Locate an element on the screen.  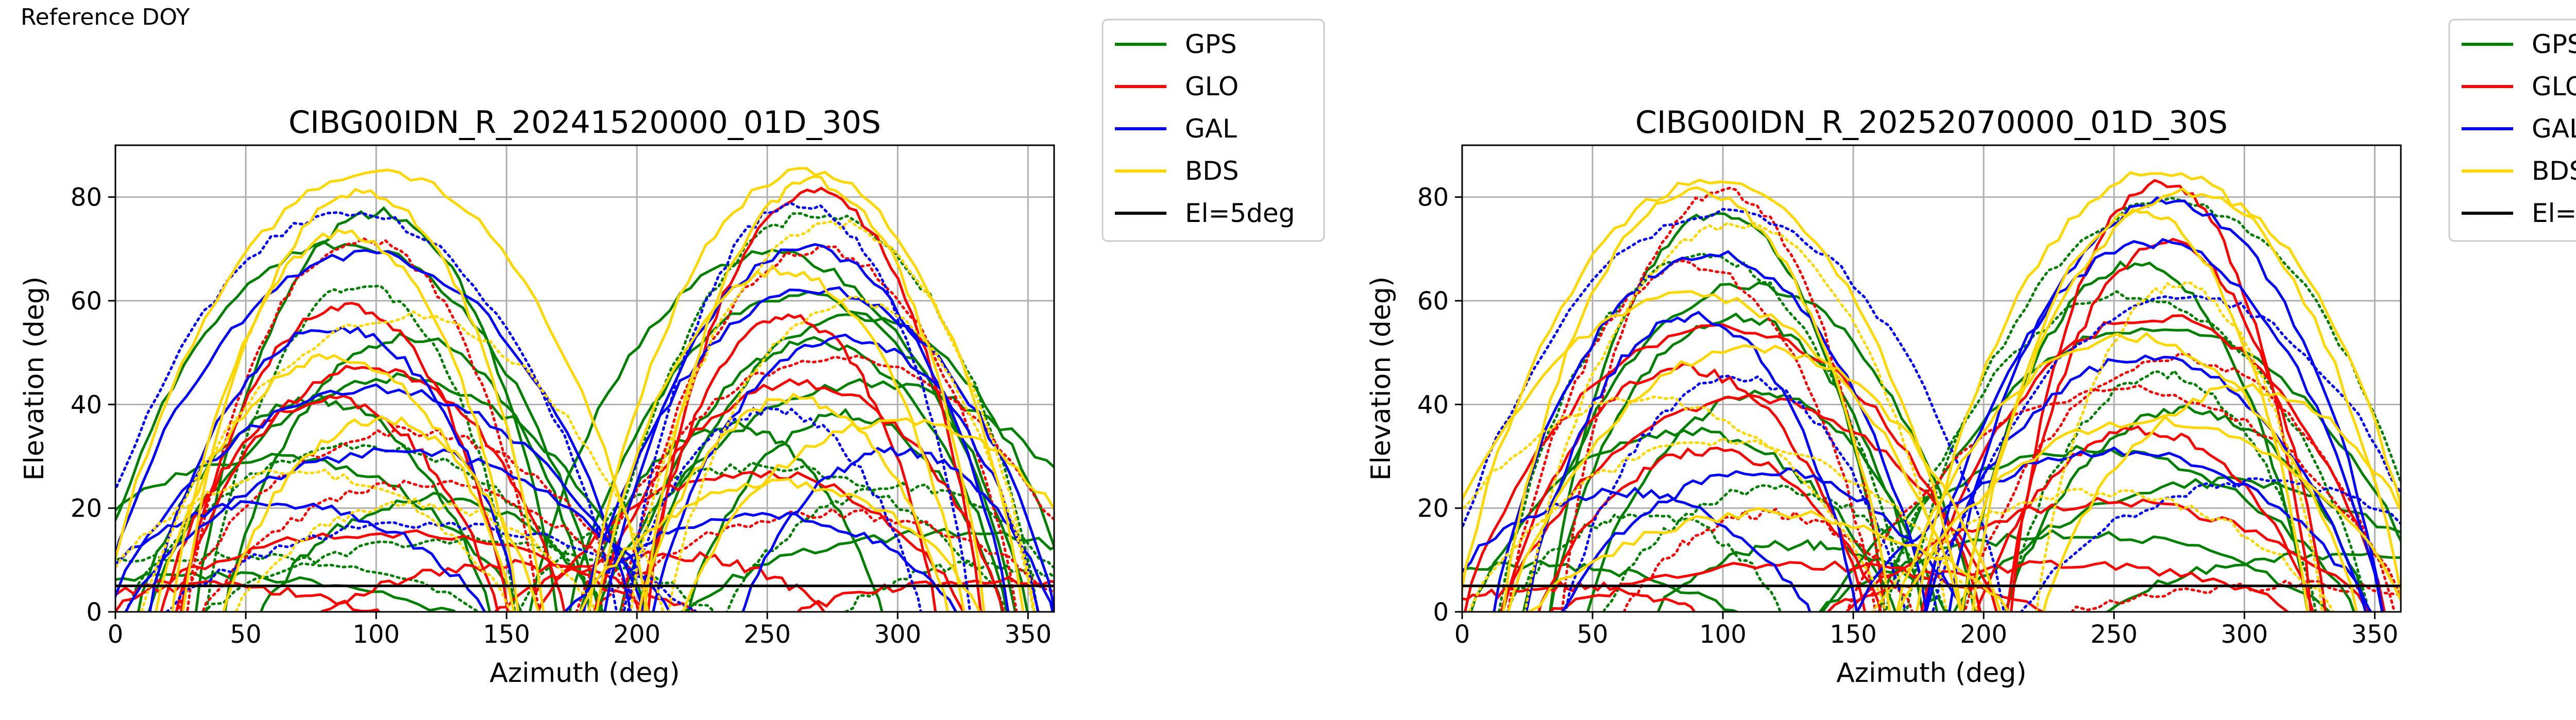
legend-label: BDS is located at coordinates (1212, 171).